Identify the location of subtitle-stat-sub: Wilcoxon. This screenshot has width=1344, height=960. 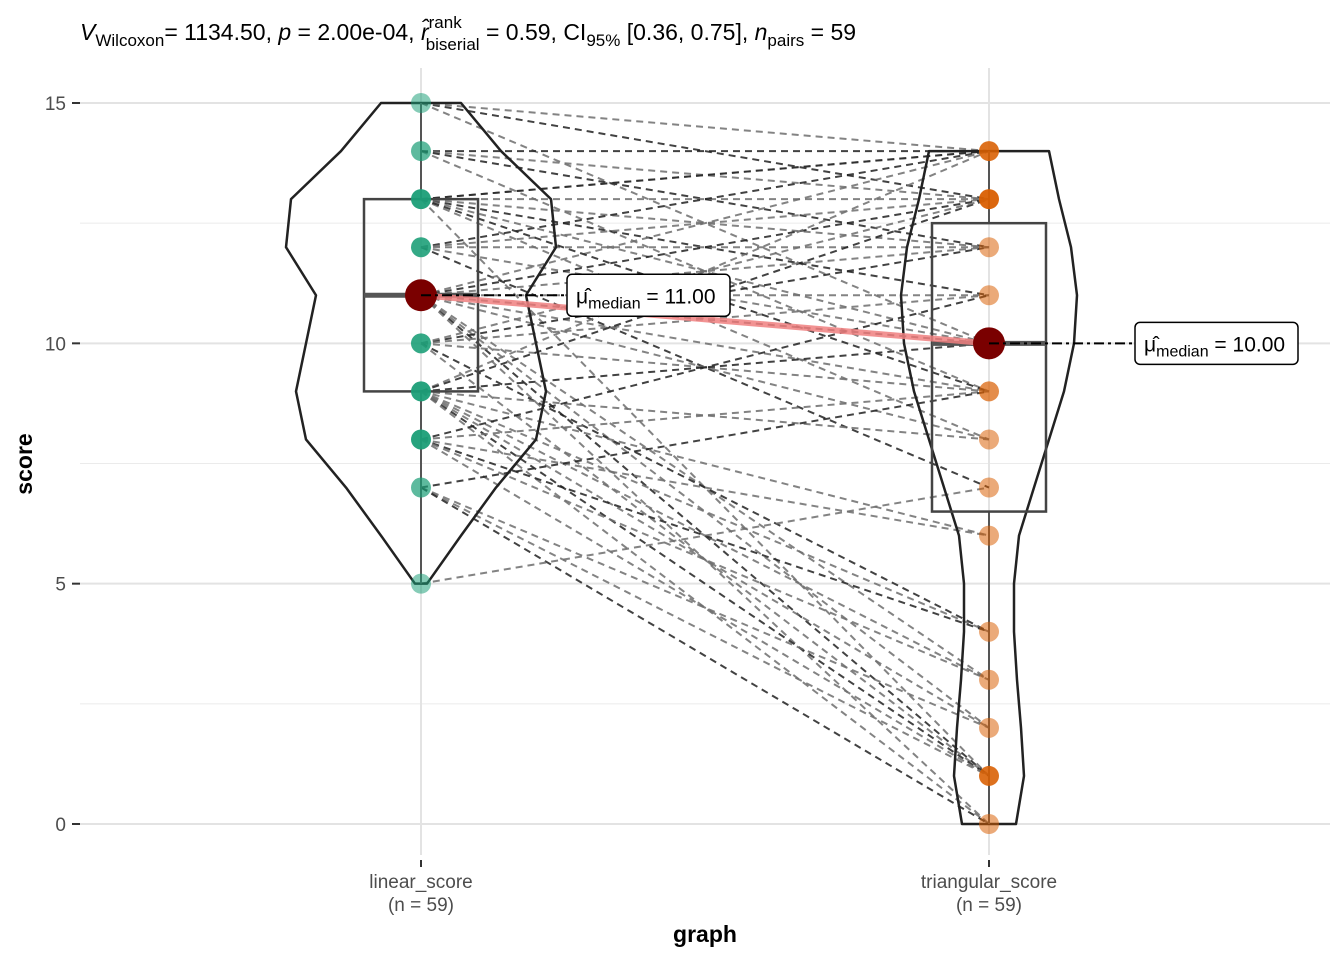
(129, 40).